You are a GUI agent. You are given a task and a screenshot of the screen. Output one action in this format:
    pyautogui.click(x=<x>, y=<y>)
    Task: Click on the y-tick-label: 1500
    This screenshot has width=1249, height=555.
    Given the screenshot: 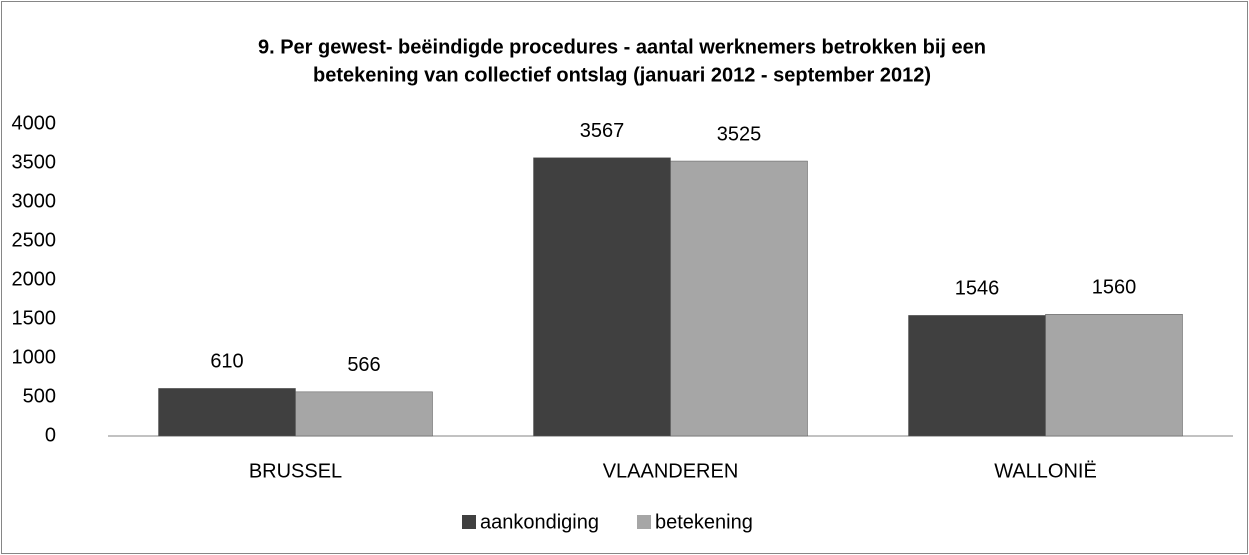 What is the action you would take?
    pyautogui.click(x=34, y=318)
    